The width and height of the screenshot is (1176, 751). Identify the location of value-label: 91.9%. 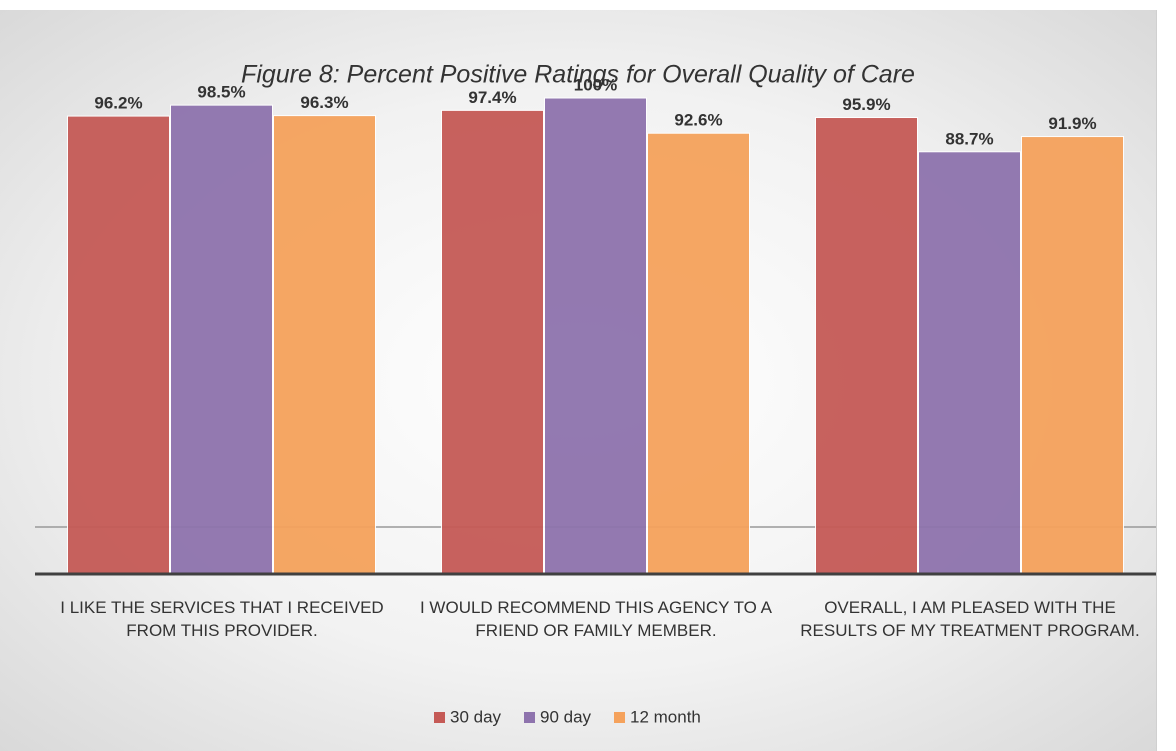
(1072, 123).